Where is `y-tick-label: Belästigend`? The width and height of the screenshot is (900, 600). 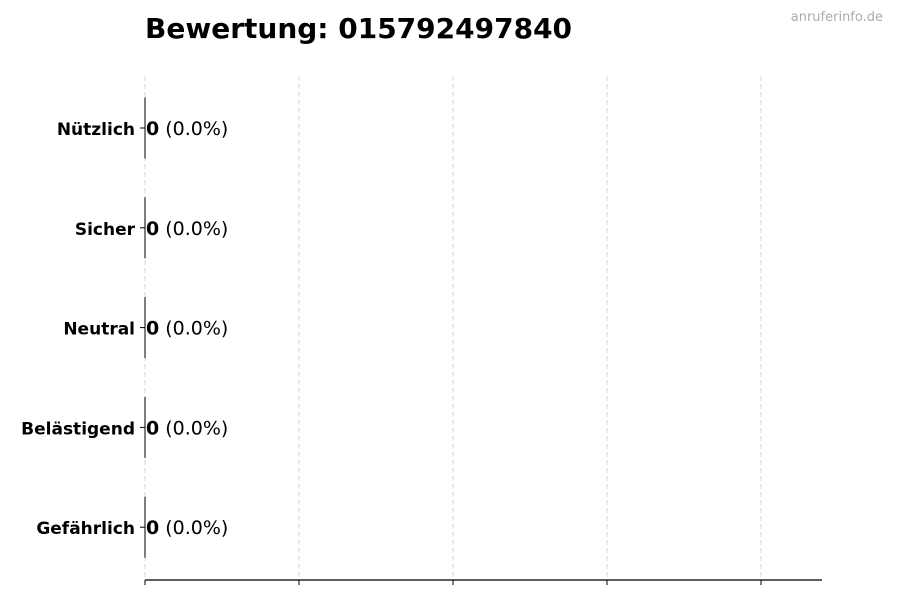 y-tick-label: Belästigend is located at coordinates (78, 429).